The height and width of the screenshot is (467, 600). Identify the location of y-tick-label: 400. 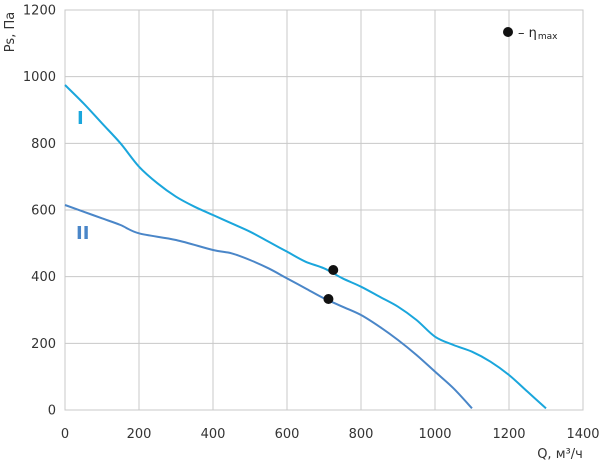
(43, 277).